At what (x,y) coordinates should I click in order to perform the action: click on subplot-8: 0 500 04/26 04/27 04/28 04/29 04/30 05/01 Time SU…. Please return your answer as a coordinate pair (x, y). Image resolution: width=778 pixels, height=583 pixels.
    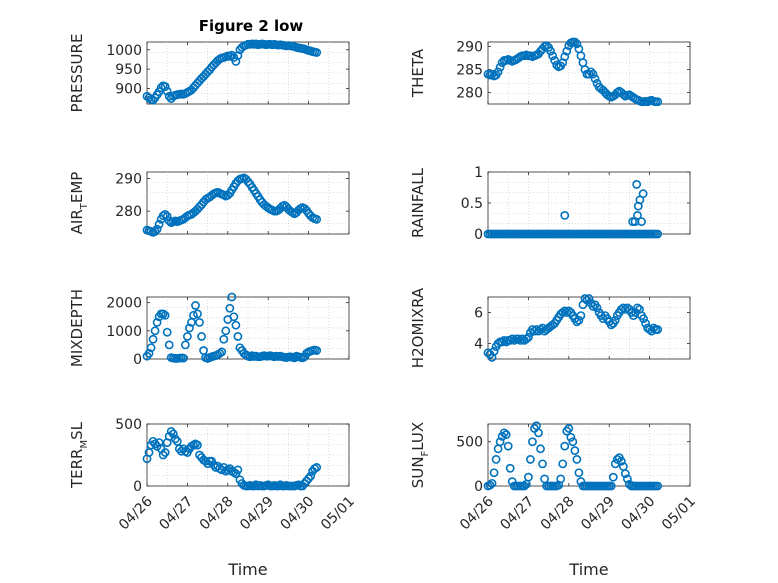
    Looking at the image, I should click on (554, 500).